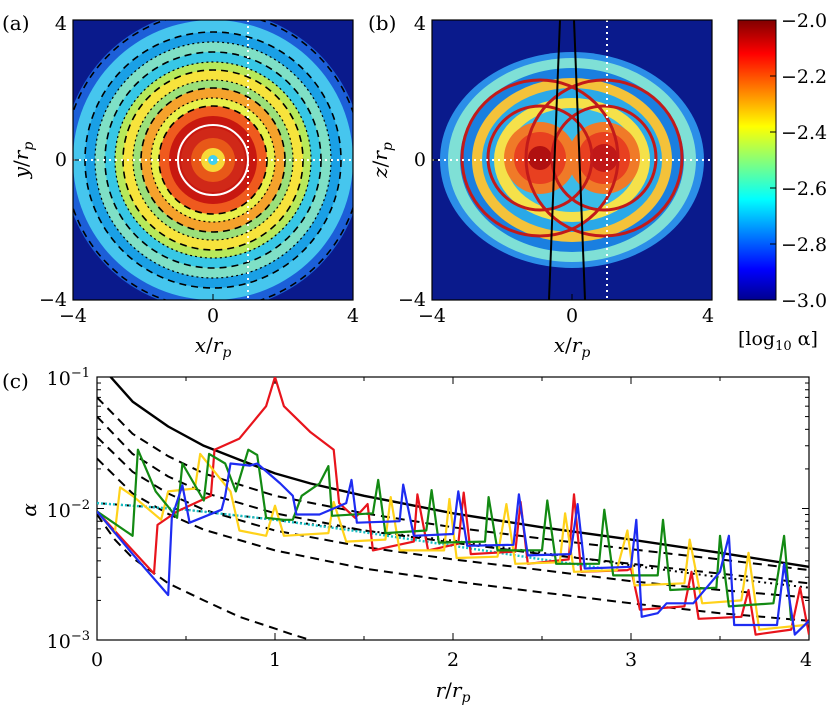 The width and height of the screenshot is (830, 712). Describe the element at coordinates (15, 381) in the screenshot. I see `panel-c-label: (c)` at that location.